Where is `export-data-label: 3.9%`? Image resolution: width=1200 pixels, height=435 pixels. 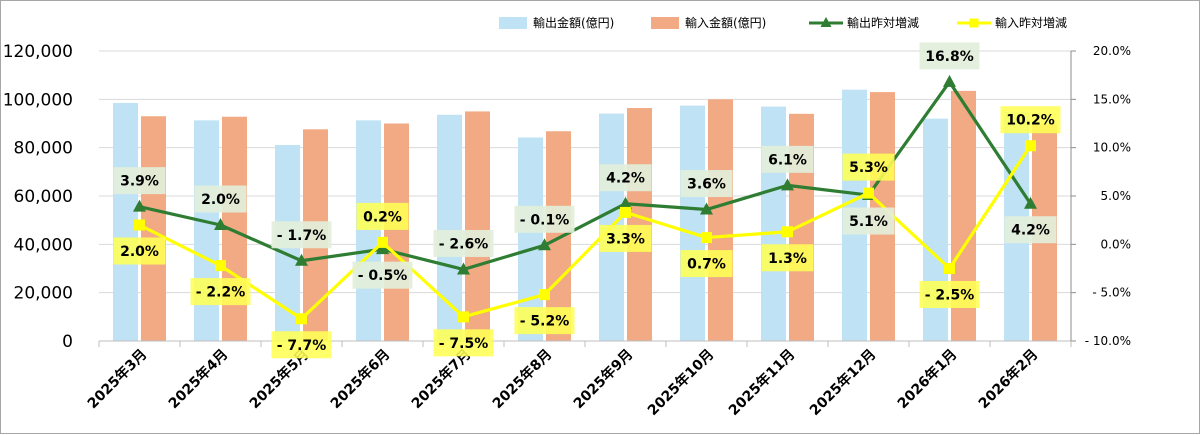 export-data-label: 3.9% is located at coordinates (139, 182).